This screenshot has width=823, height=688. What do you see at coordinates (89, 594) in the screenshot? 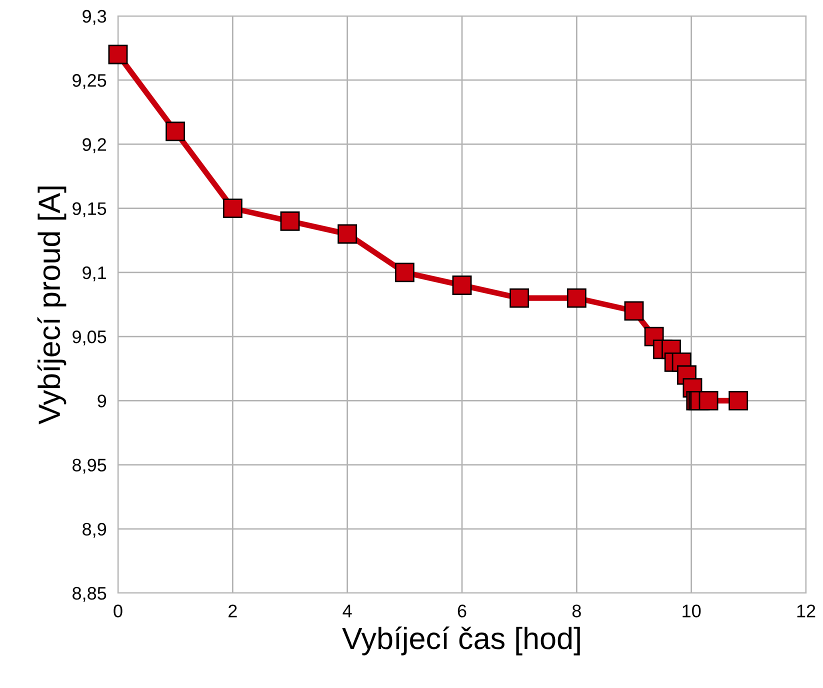
I see `y-tick-label: 8,85` at bounding box center [89, 594].